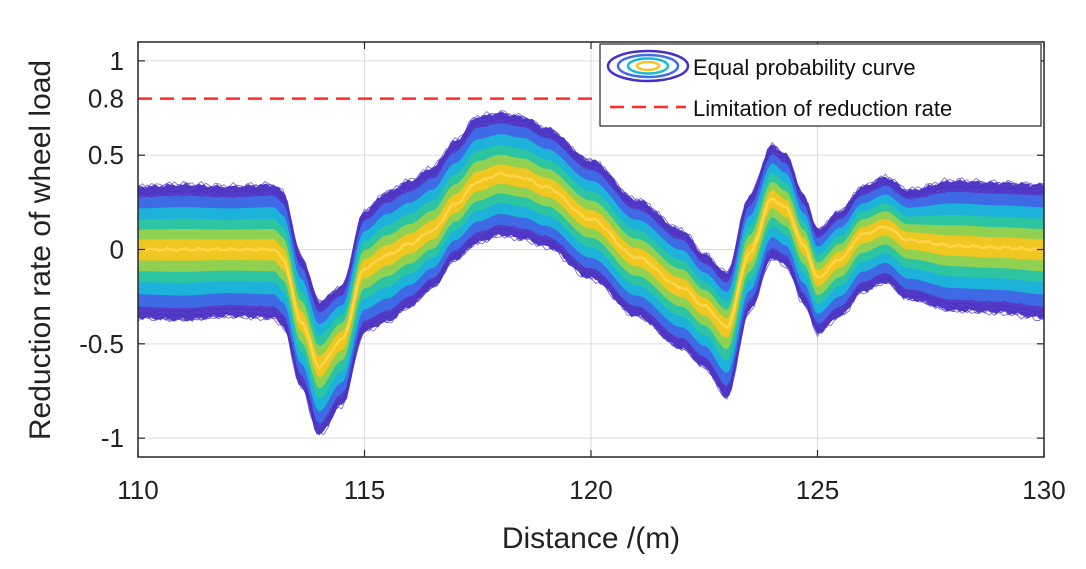 The image size is (1086, 569). What do you see at coordinates (590, 490) in the screenshot?
I see `x-tick-label: 120` at bounding box center [590, 490].